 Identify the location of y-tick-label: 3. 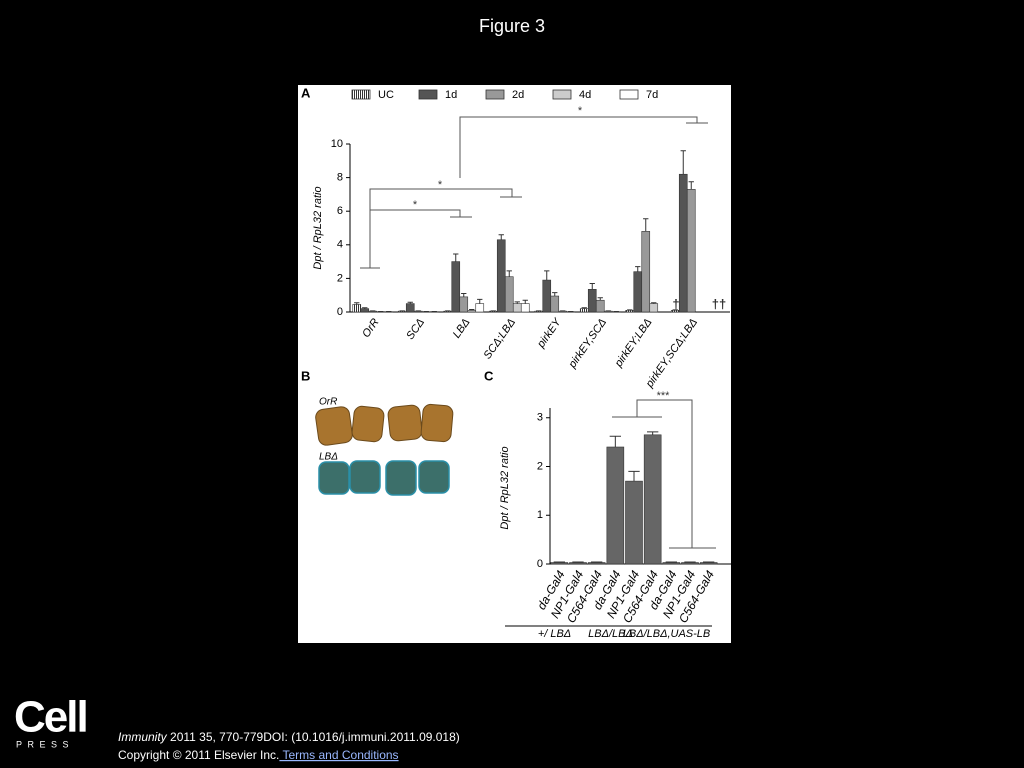
(540, 418).